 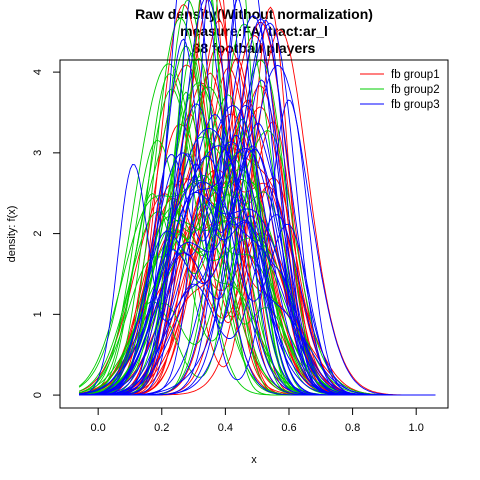 What do you see at coordinates (161, 428) in the screenshot?
I see `x-tick-label: 0.2` at bounding box center [161, 428].